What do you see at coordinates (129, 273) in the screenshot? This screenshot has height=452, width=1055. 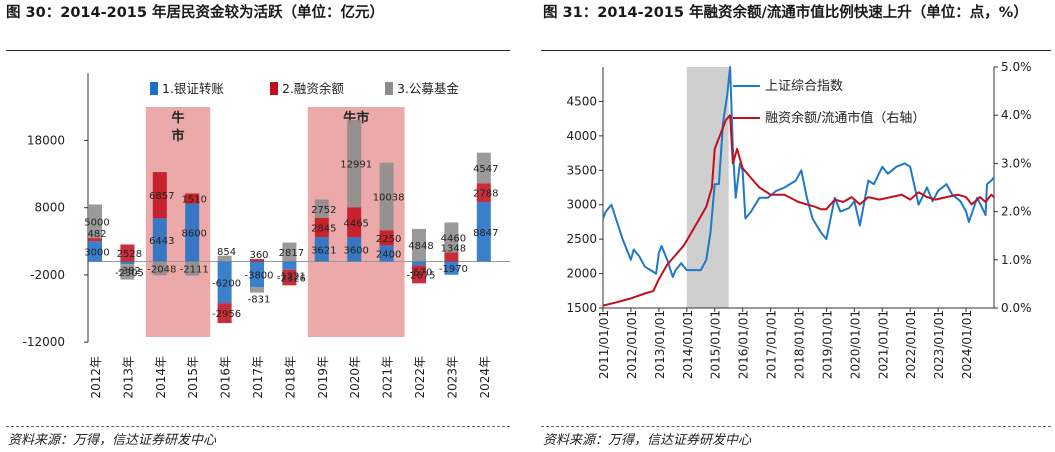 I see `bar-data-label: -2305` at bounding box center [129, 273].